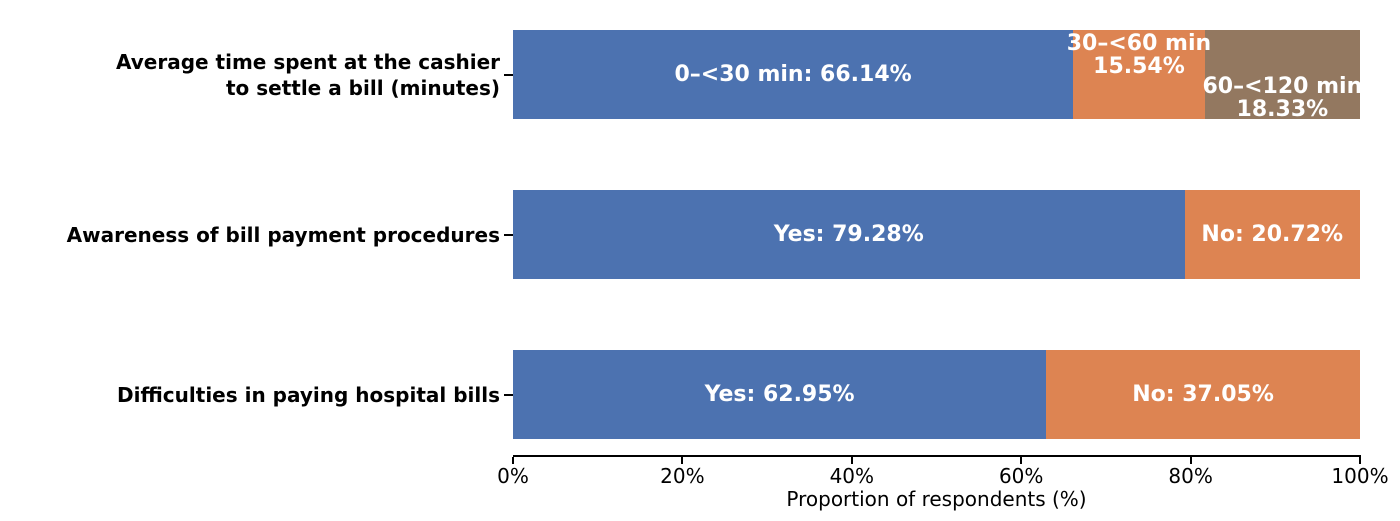 This screenshot has width=1400, height=521. I want to click on bar-segment-label: 30–<60 min 15.54%, so click(1139, 55).